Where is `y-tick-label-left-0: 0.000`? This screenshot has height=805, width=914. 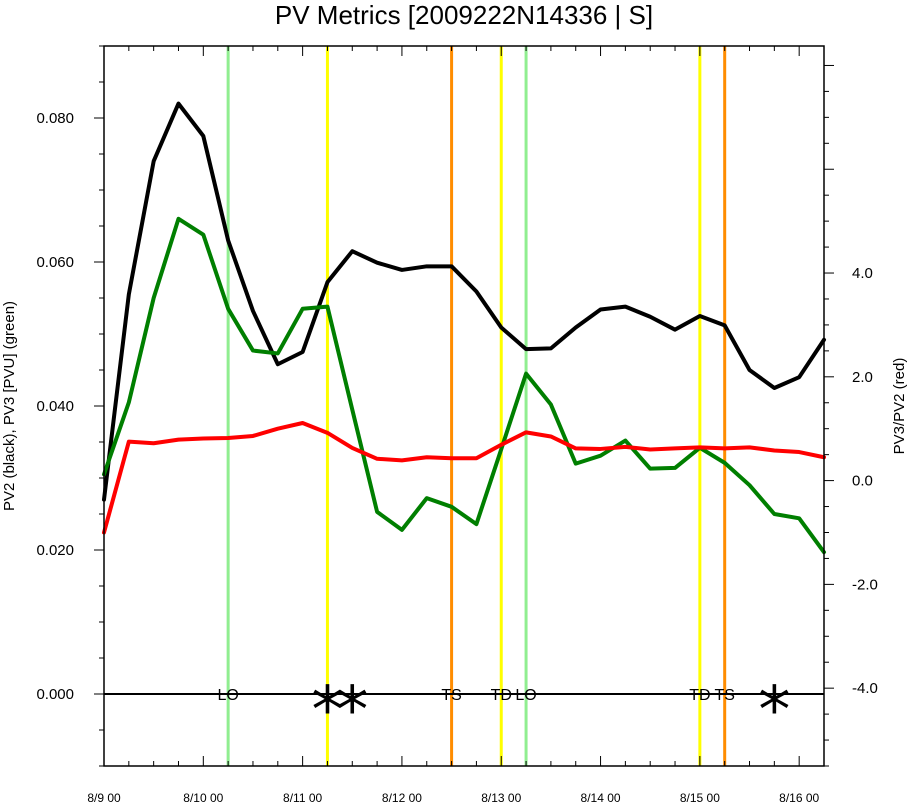 y-tick-label-left-0: 0.000 is located at coordinates (55, 694).